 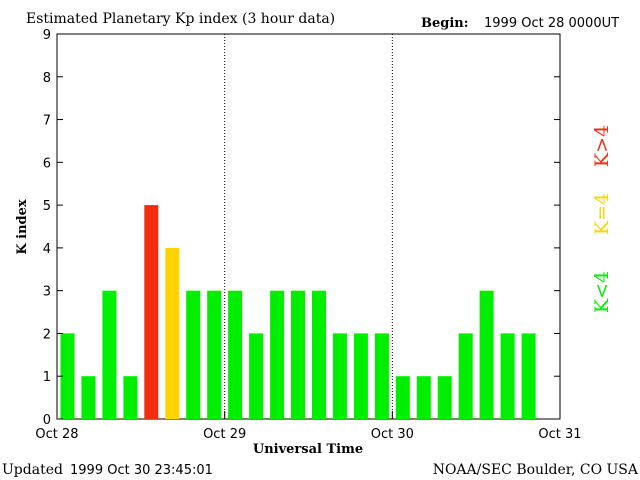 What do you see at coordinates (47, 206) in the screenshot?
I see `y-tick-label: 5` at bounding box center [47, 206].